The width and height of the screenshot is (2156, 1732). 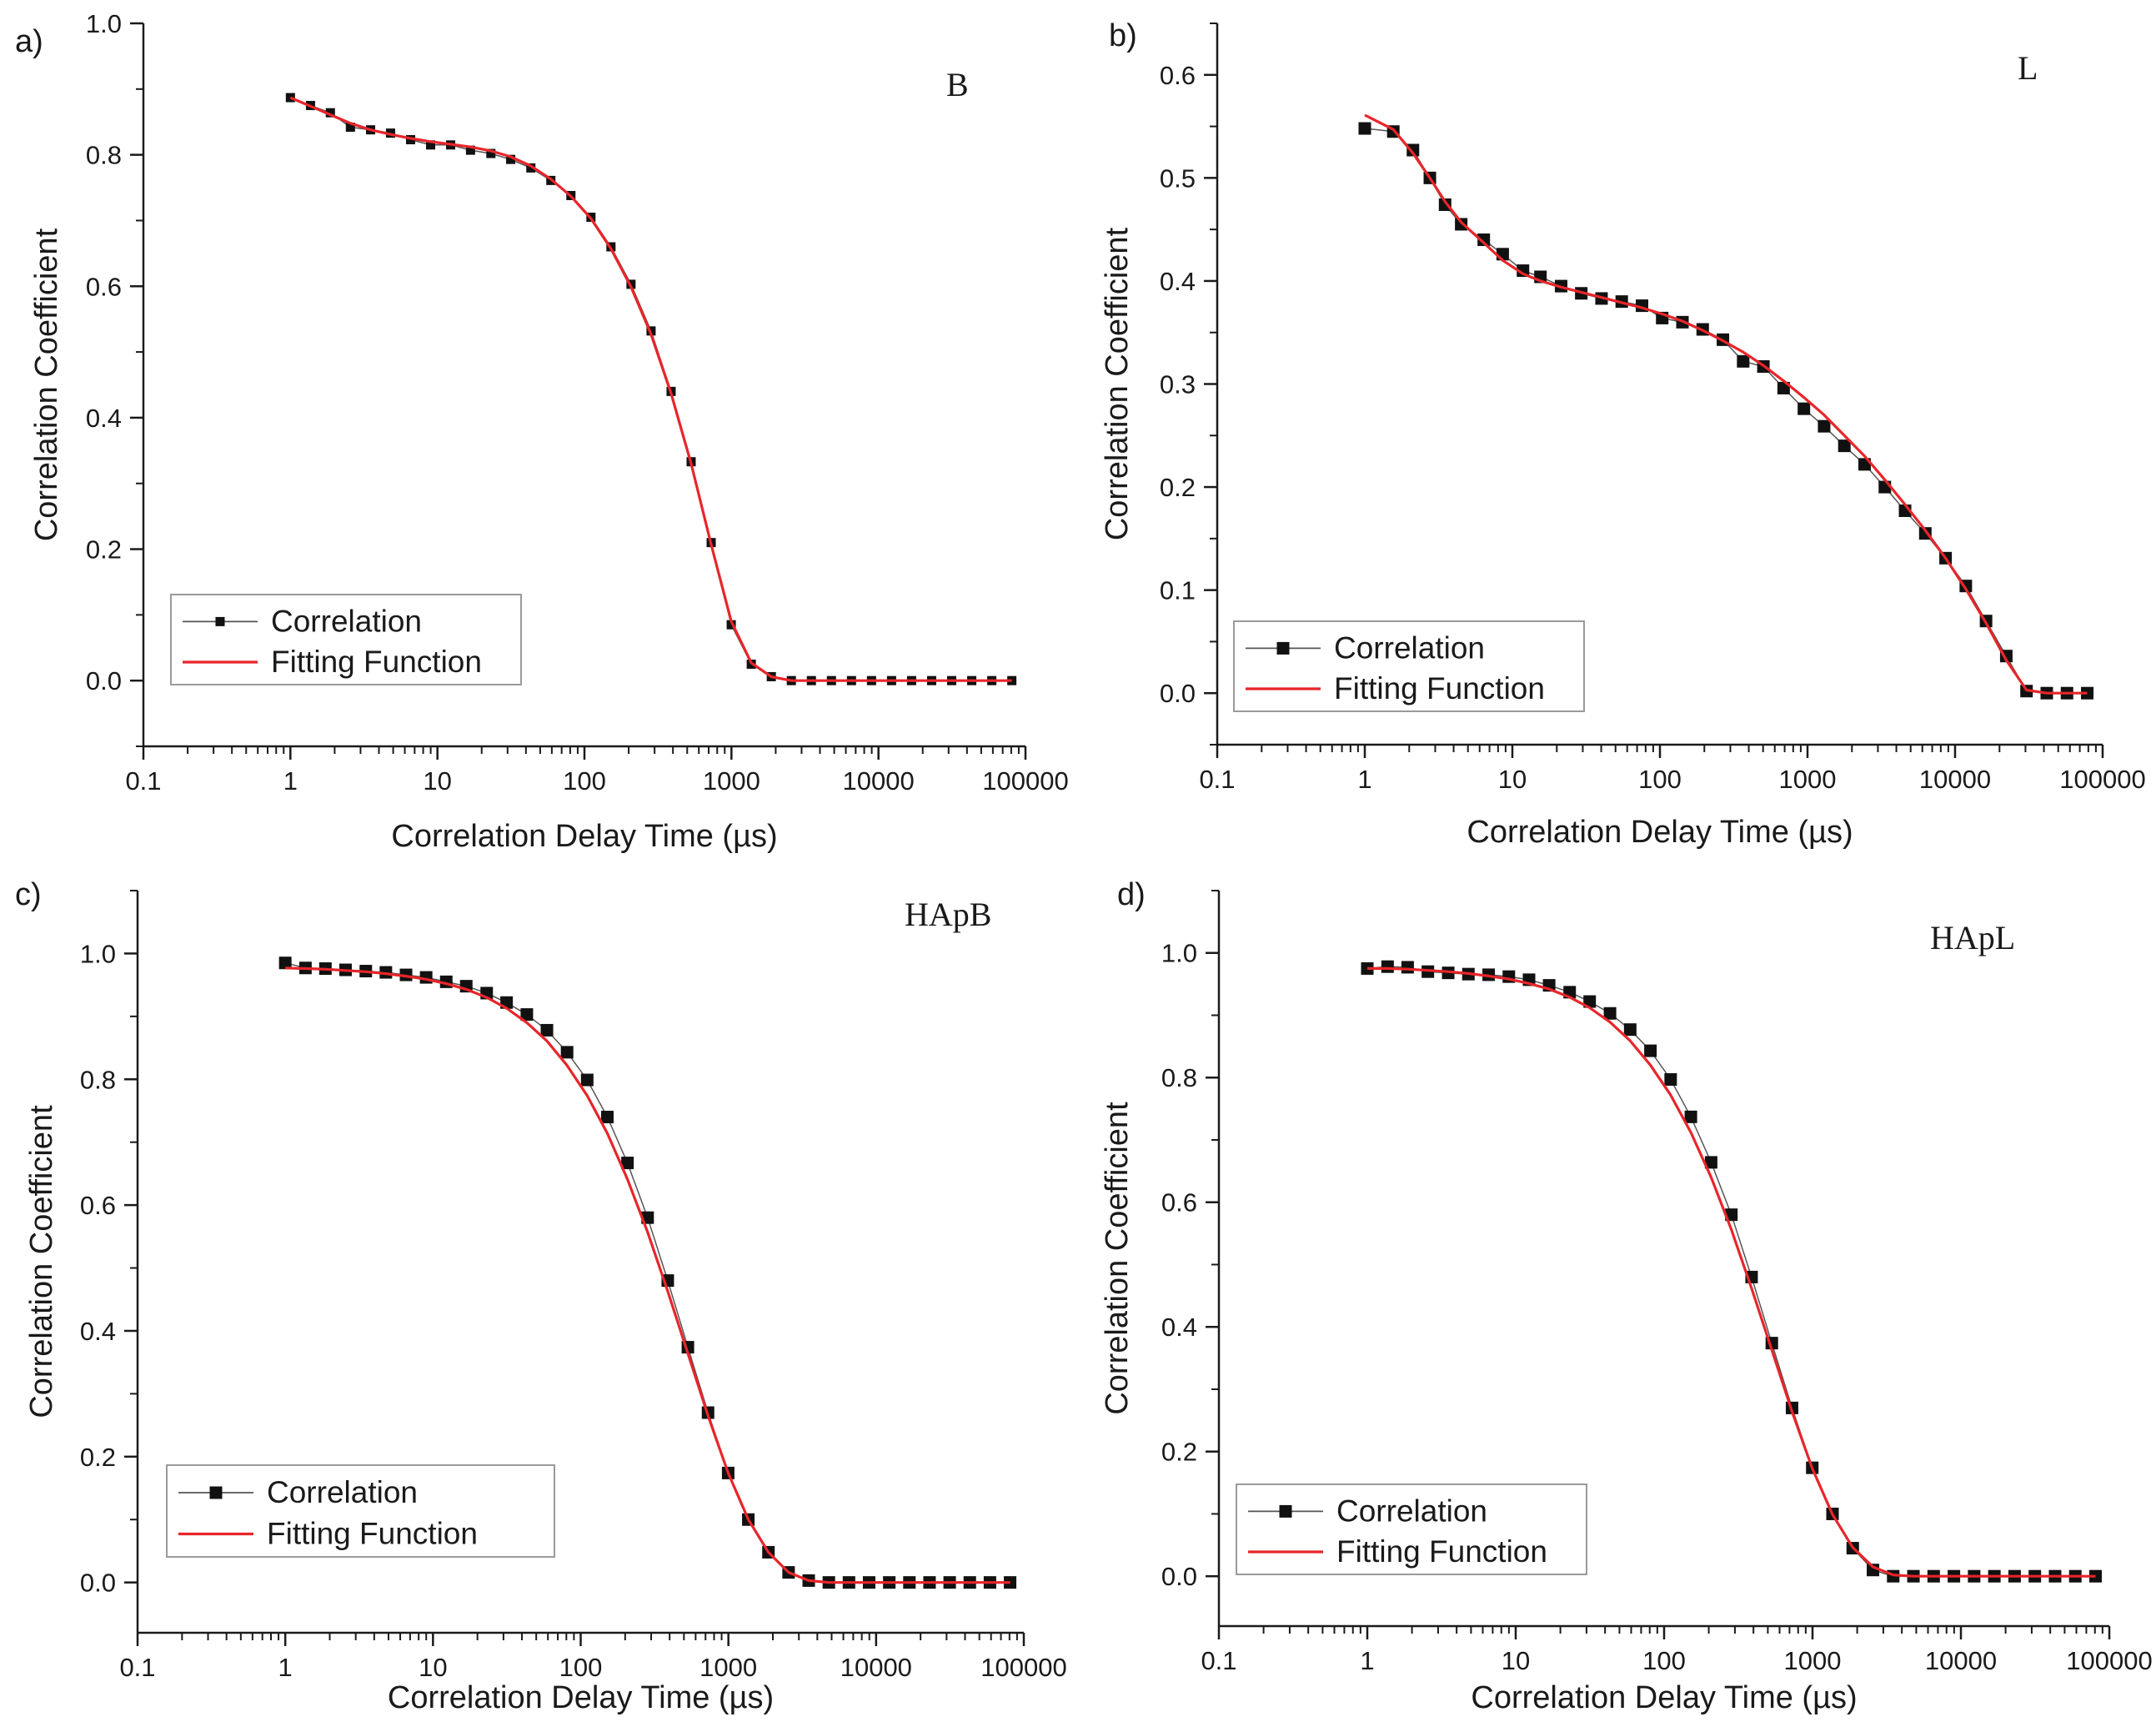 I want to click on correlation-series-line, so click(x=651, y=389).